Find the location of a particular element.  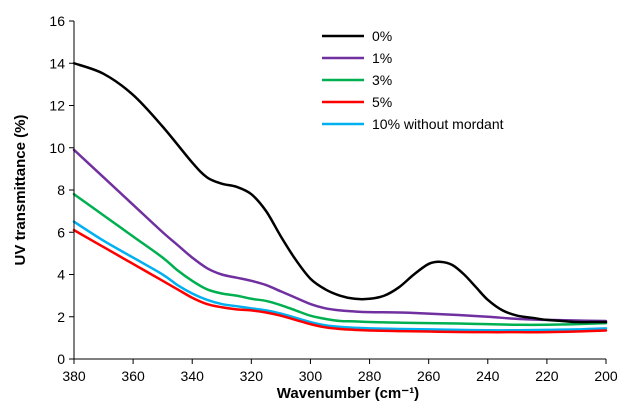

legend-label-1: 1% is located at coordinates (382, 58).